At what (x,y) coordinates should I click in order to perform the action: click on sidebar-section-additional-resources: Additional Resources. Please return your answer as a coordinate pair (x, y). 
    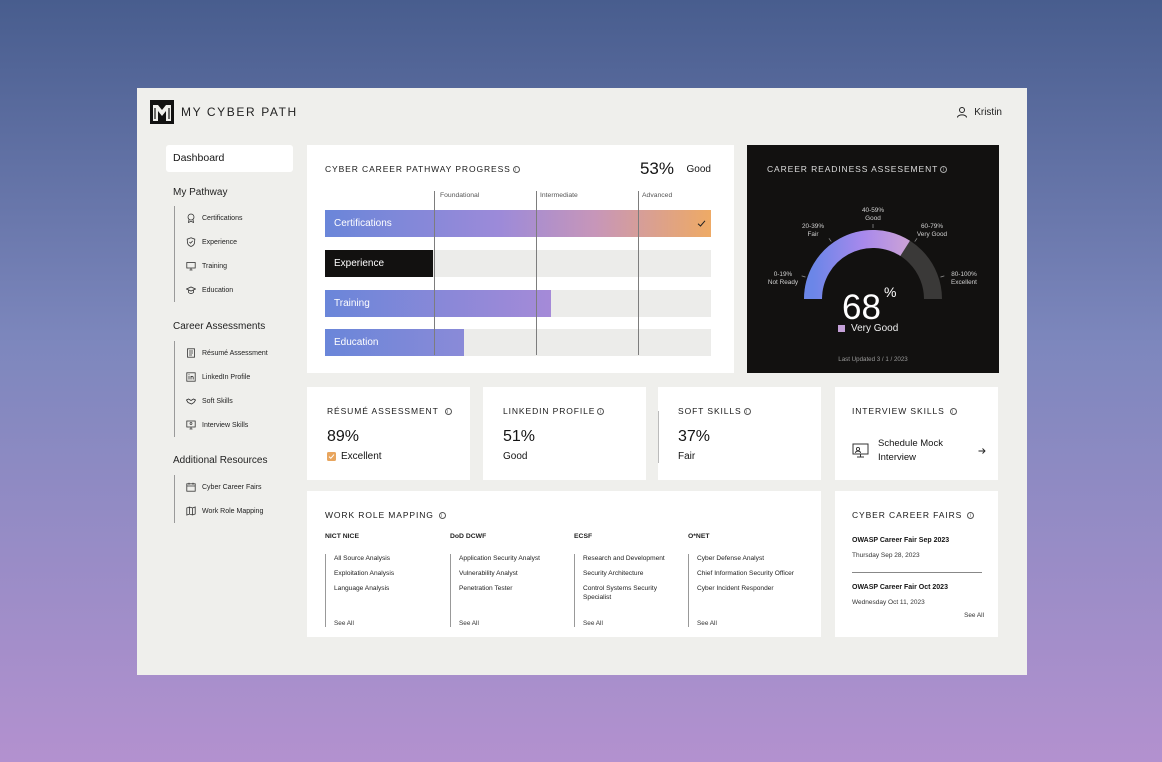
    Looking at the image, I should click on (220, 460).